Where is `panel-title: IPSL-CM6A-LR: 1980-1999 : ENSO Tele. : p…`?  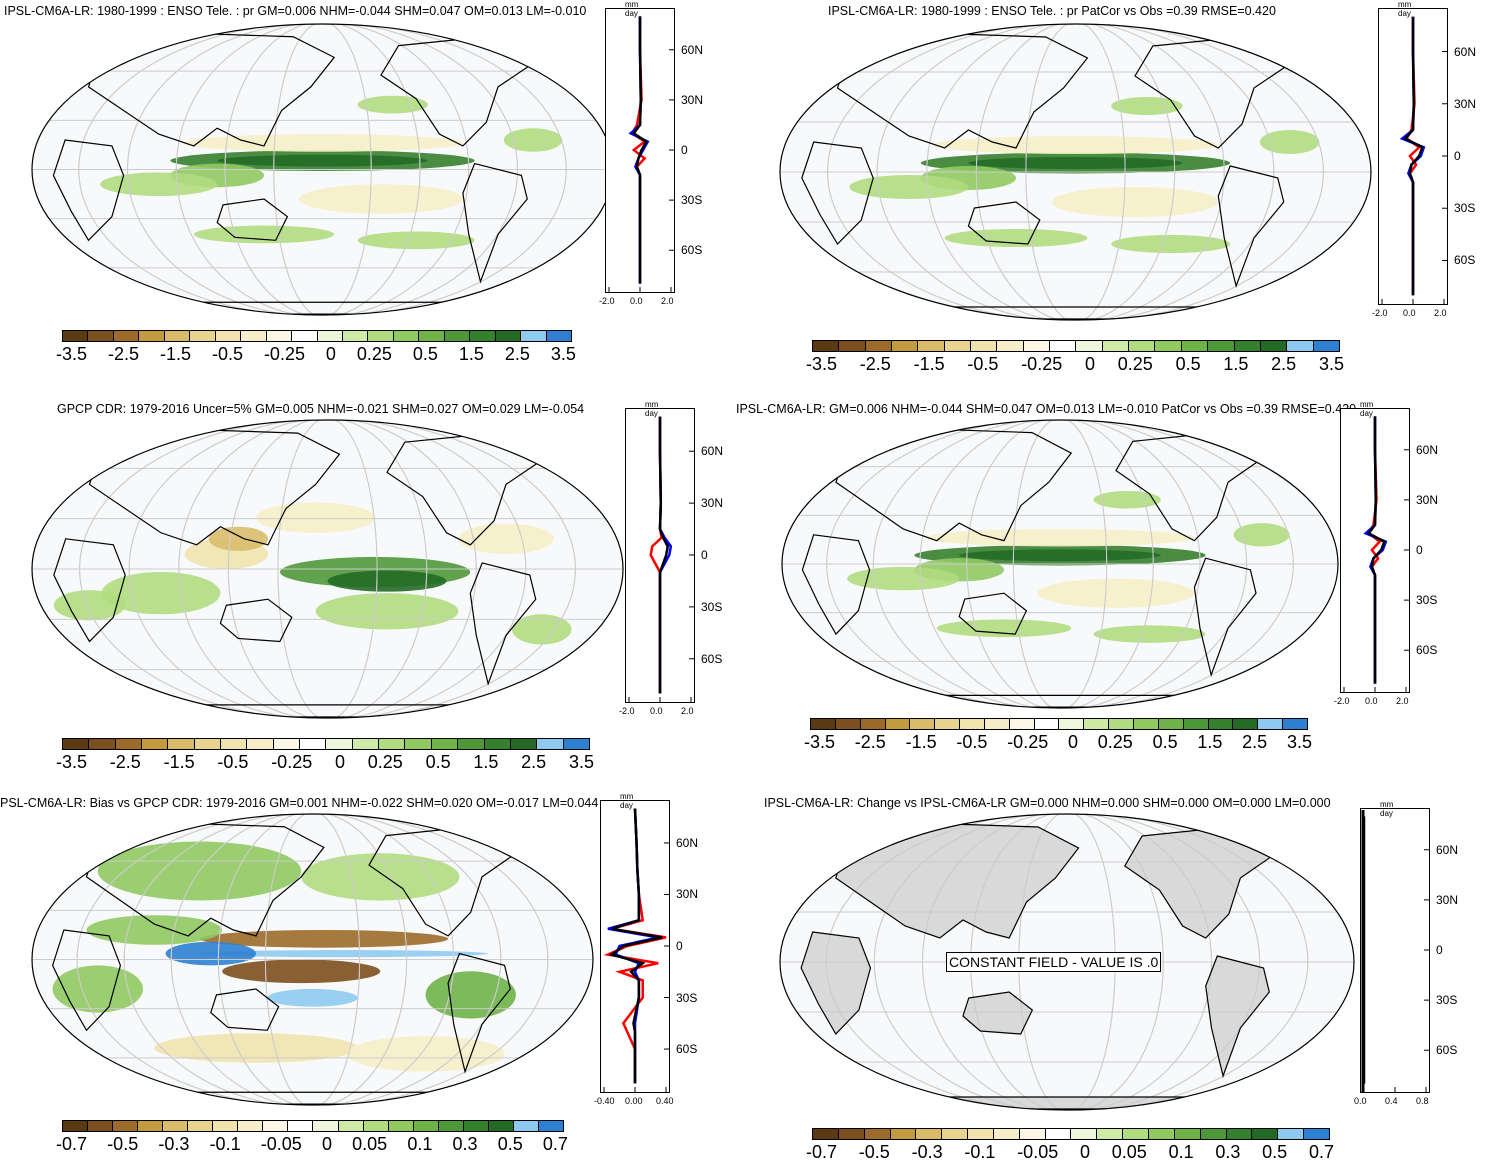 panel-title: IPSL-CM6A-LR: 1980-1999 : ENSO Tele. : p… is located at coordinates (295, 11).